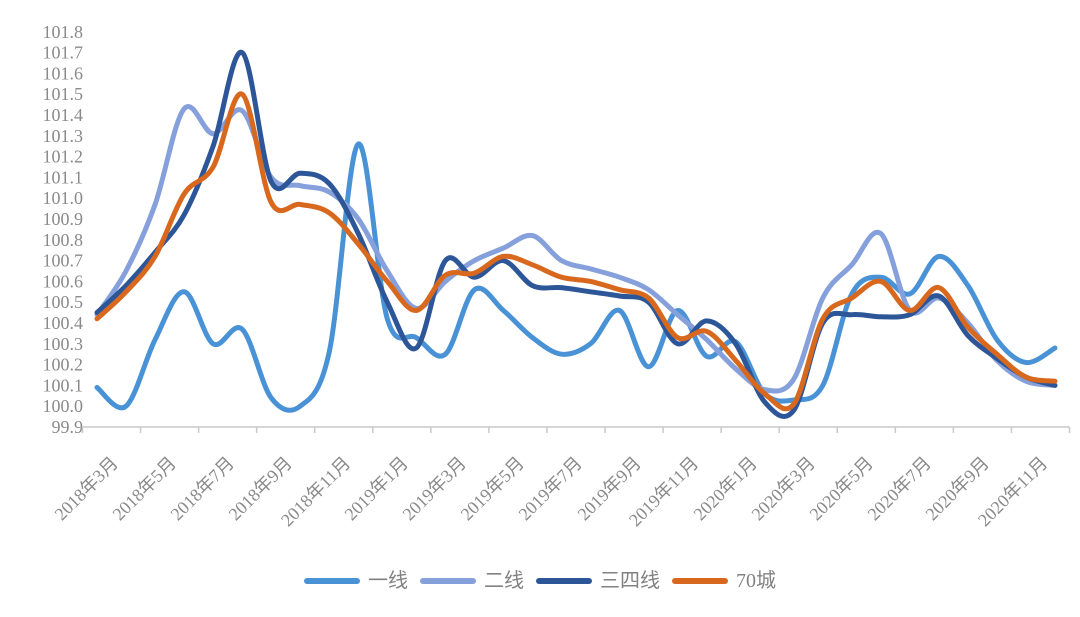 The height and width of the screenshot is (617, 1080). I want to click on y-axis-label: 100.8, so click(63, 240).